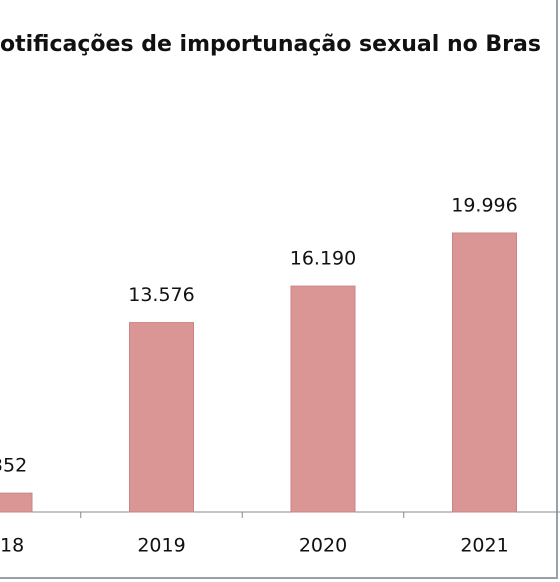  I want to click on x-tick-label: 2018, so click(12, 546).